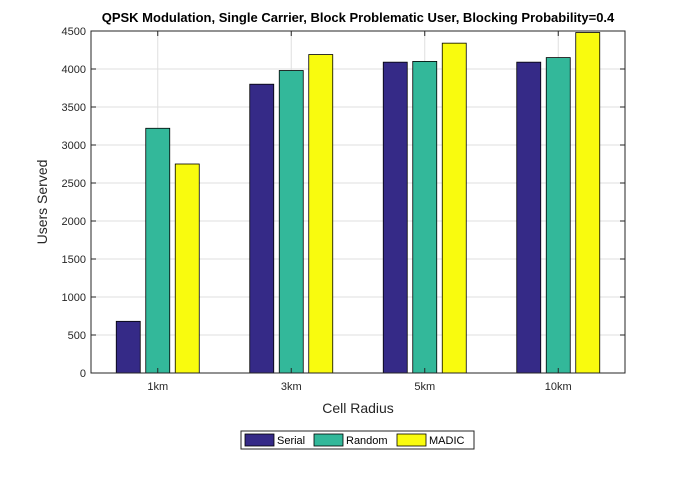 The width and height of the screenshot is (692, 497). I want to click on bar-random-3km, so click(291, 222).